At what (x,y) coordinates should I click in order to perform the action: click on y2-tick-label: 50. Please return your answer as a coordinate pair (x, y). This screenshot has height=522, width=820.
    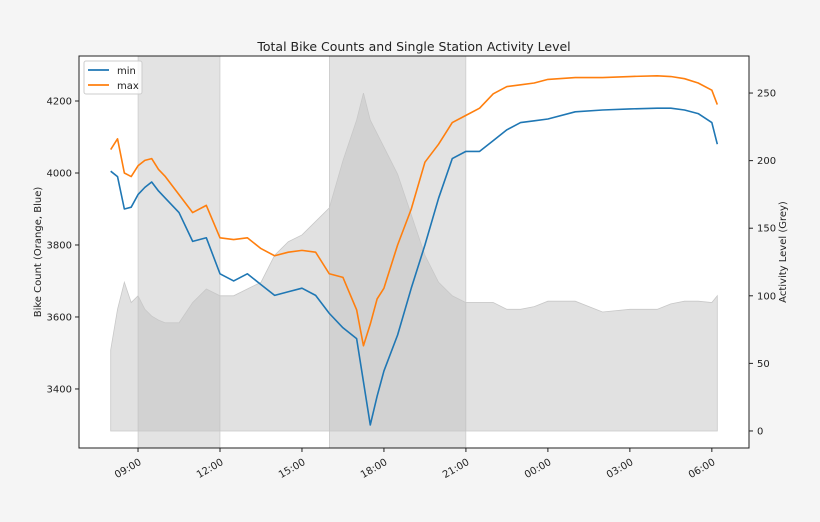
    Looking at the image, I should click on (763, 364).